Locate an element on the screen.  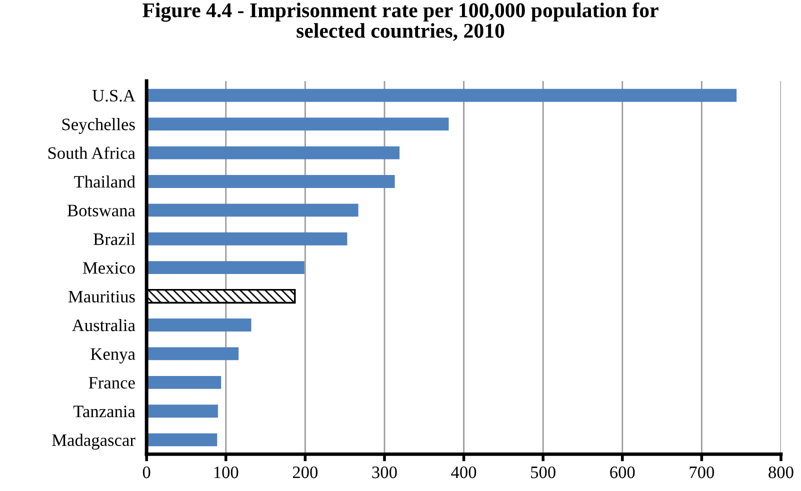
x-tick-label: 500 is located at coordinates (543, 472).